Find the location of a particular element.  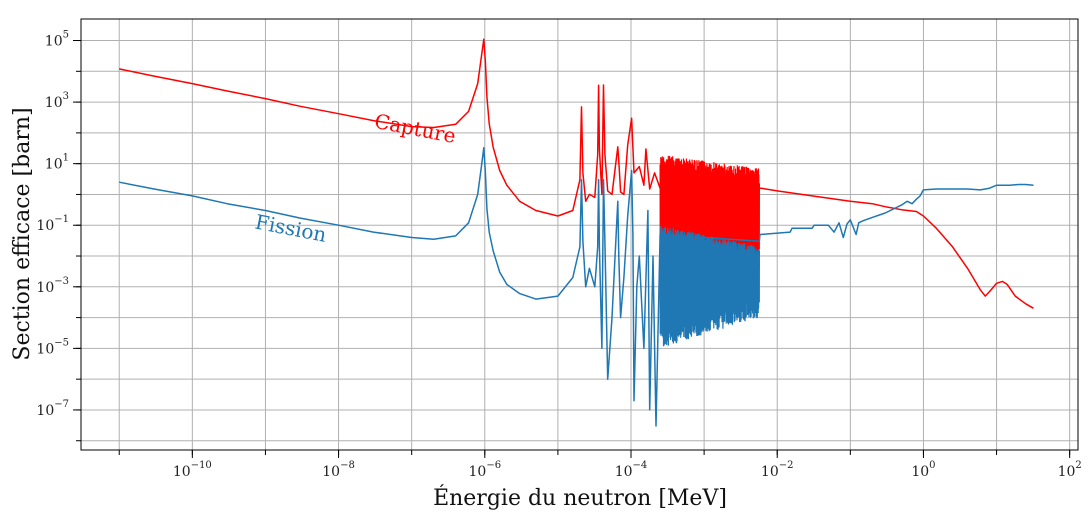

y-tick-label: 10⁻⁷ is located at coordinates (52, 409).